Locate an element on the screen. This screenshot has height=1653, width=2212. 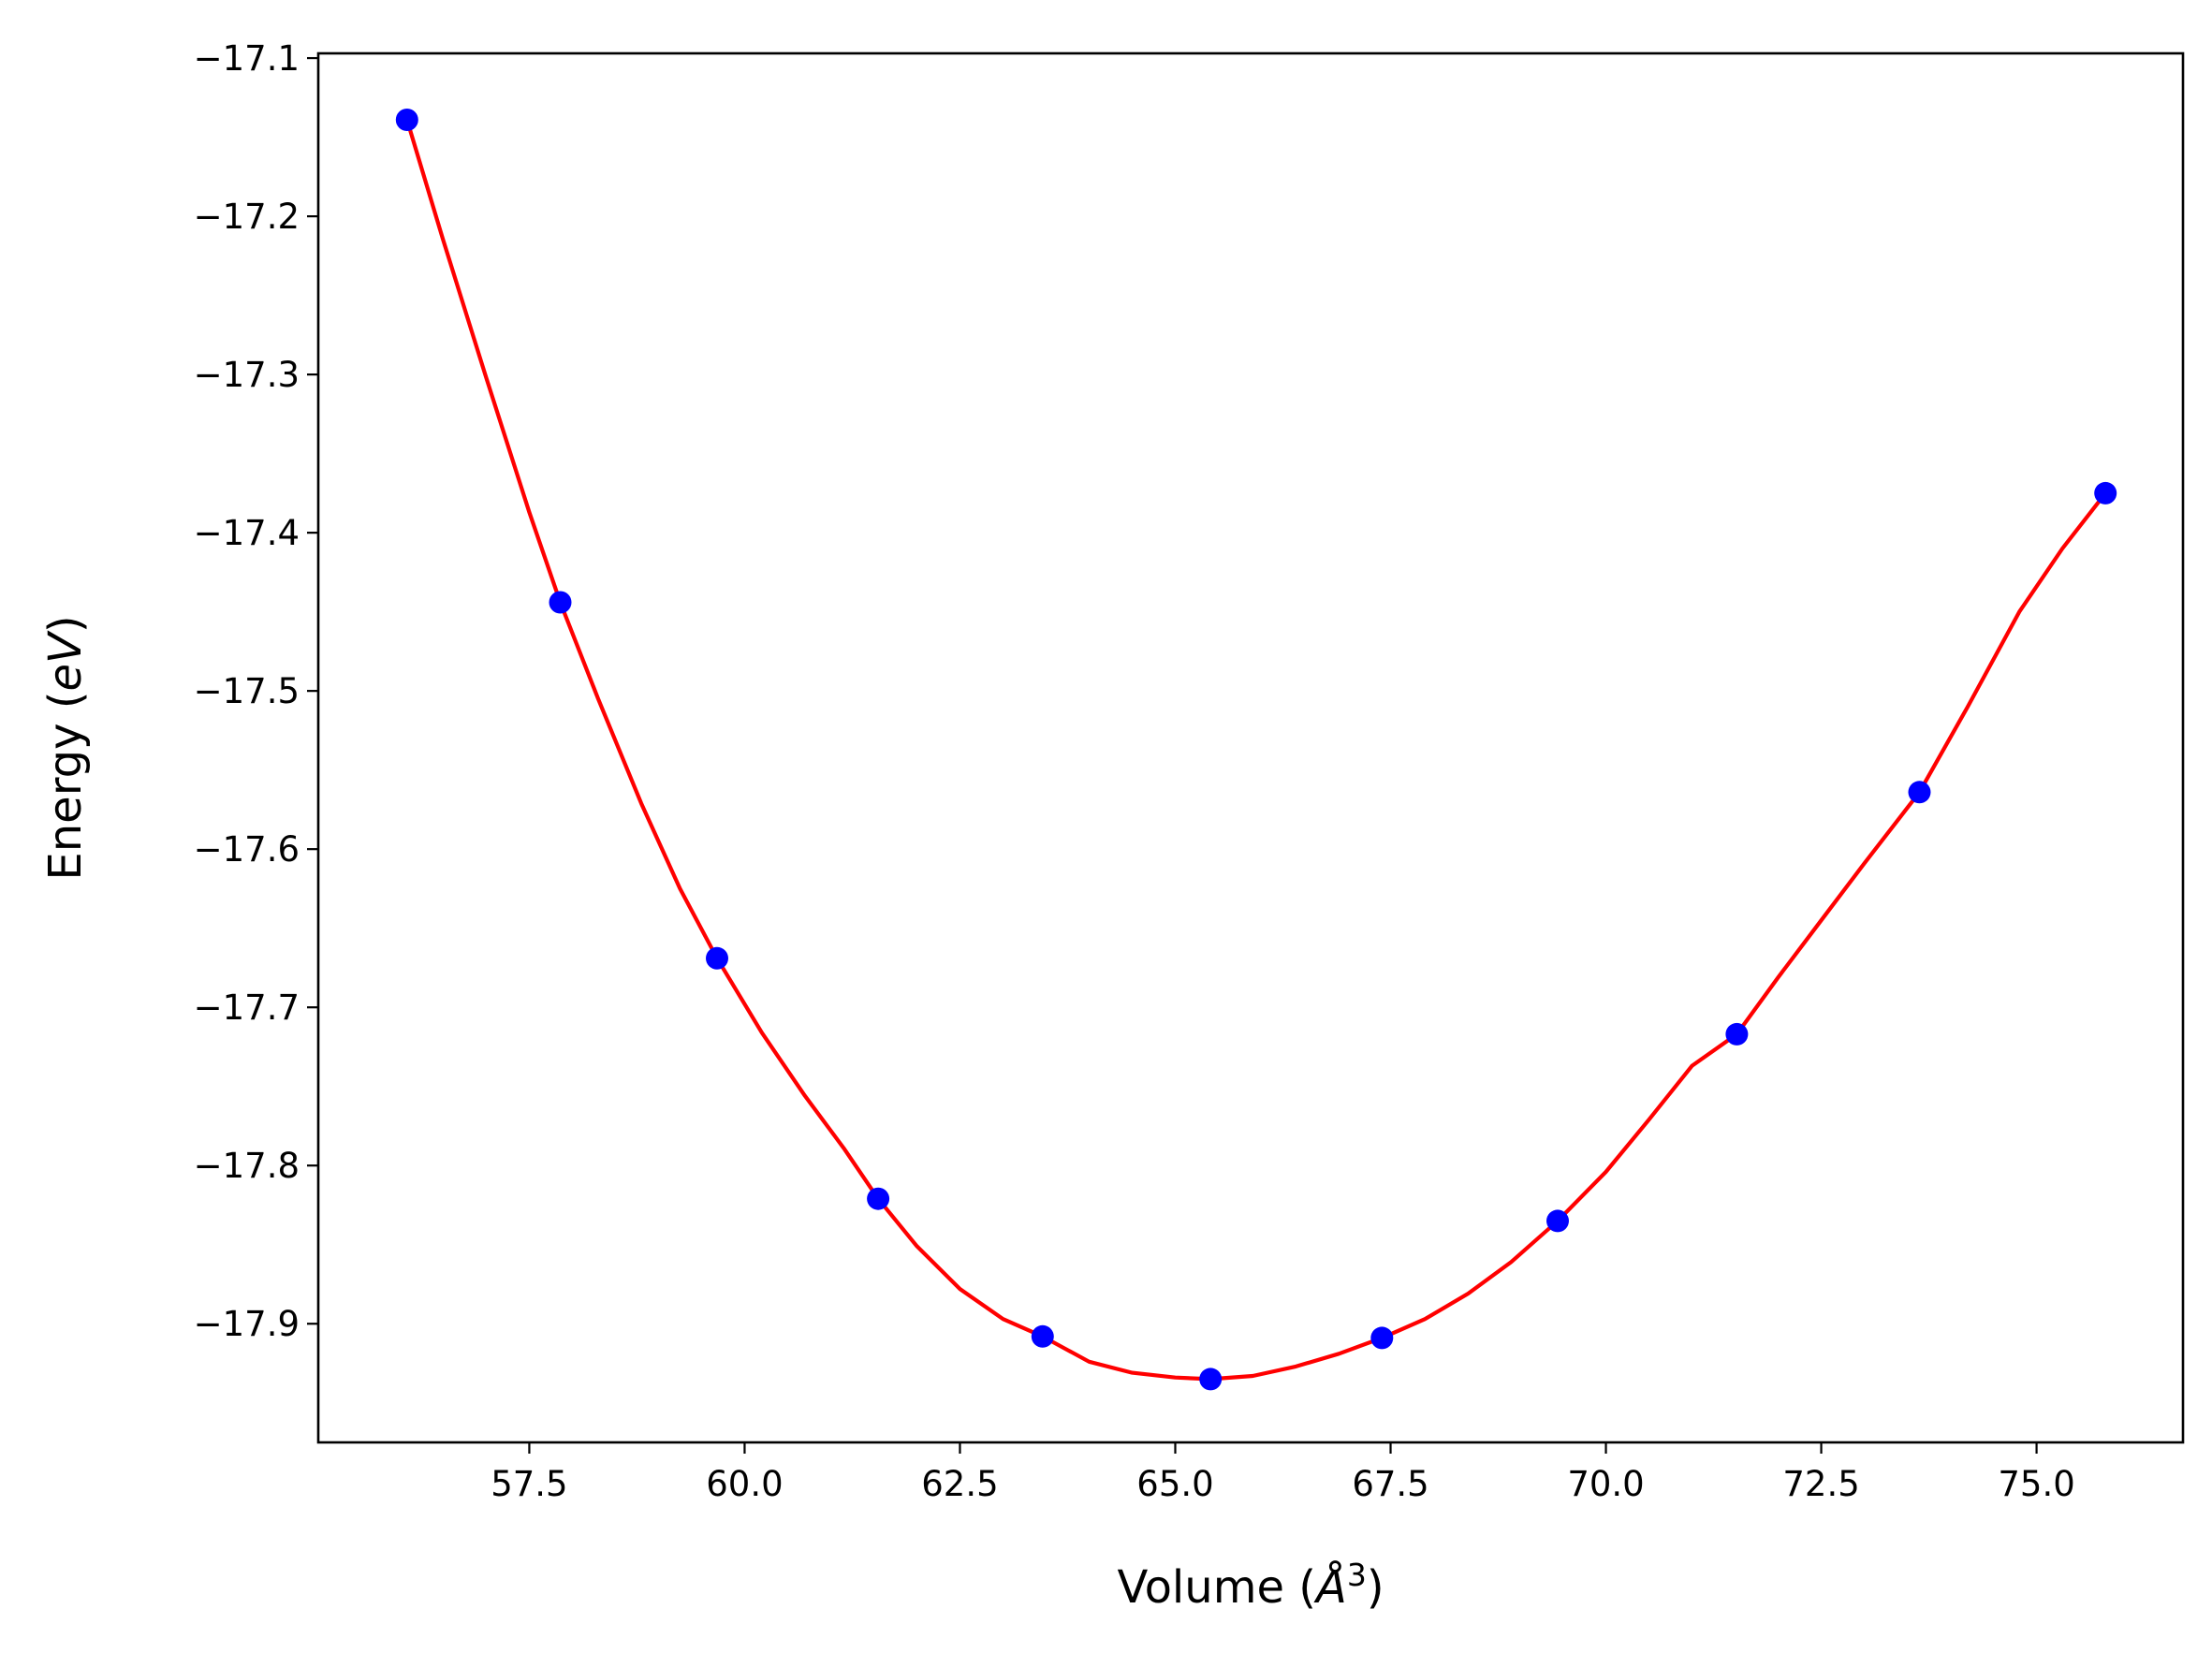
x-axis-title: Volume (Å3) is located at coordinates (1250, 1586).